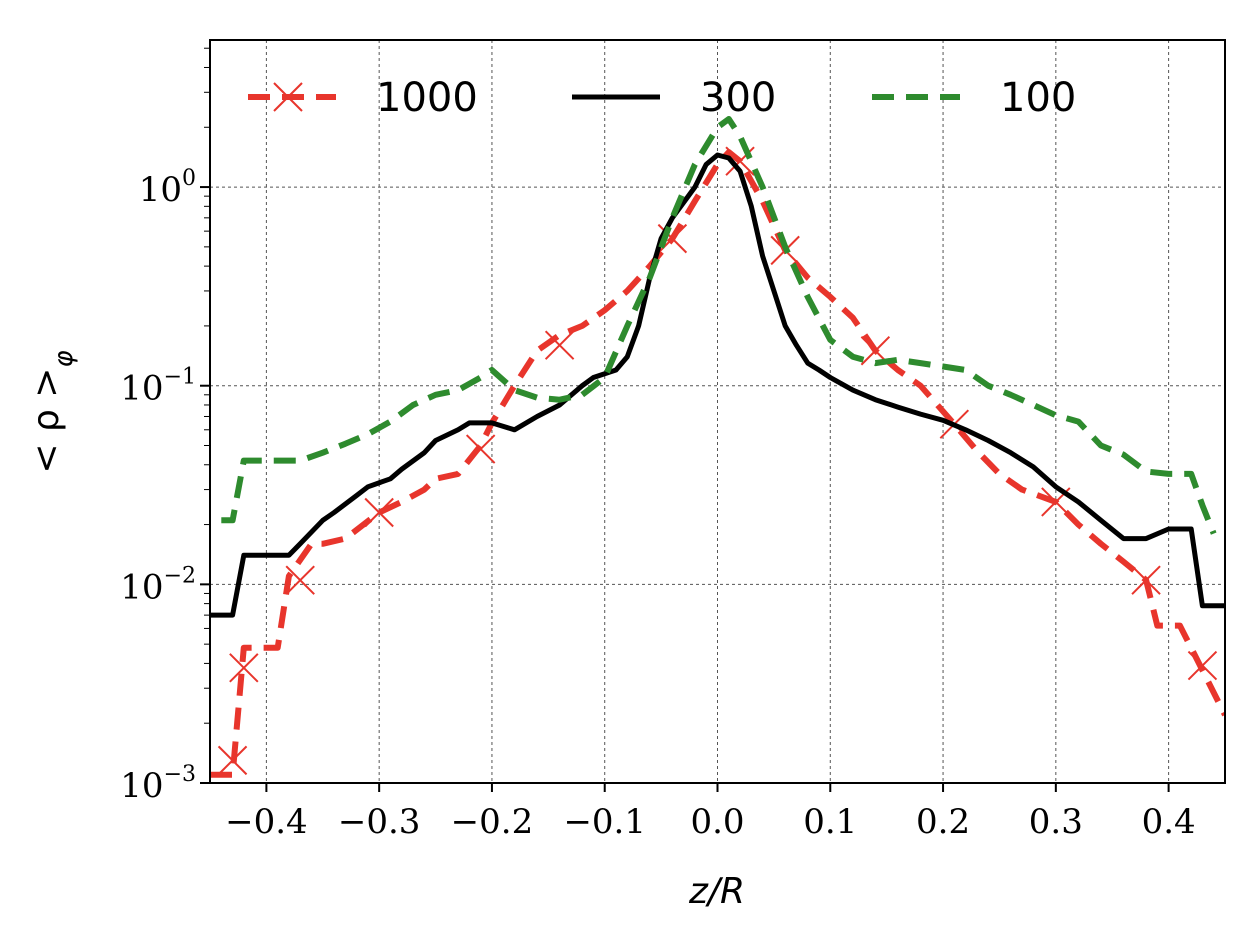  I want to click on y-axis-title: < ρ >φ, so click(52, 411).